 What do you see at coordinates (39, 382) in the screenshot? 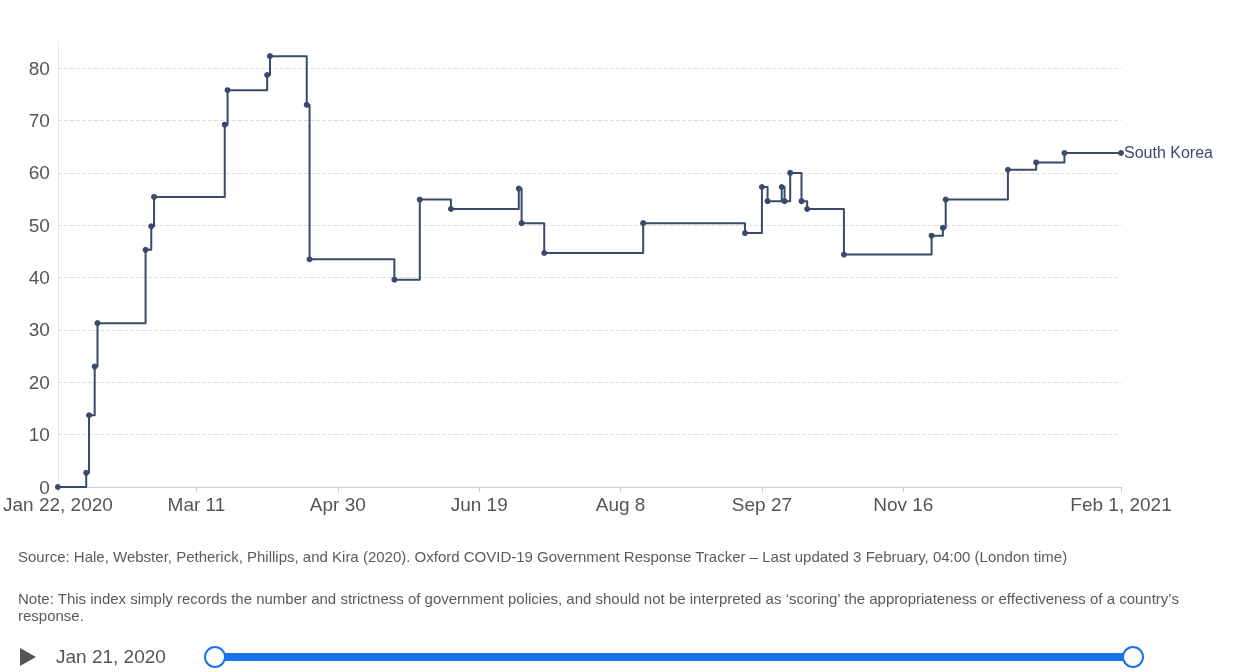
I see `y-tick-label: 20` at bounding box center [39, 382].